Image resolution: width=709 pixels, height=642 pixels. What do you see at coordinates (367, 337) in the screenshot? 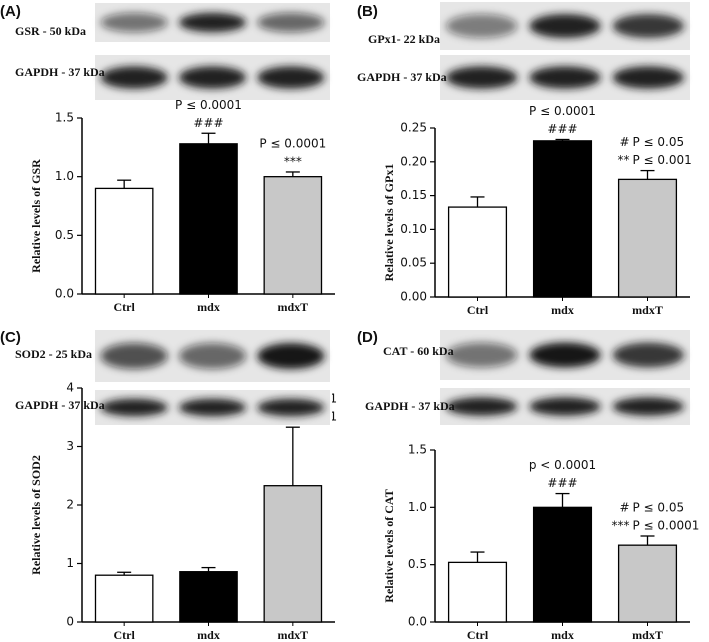
I see `panel-label: (D)` at bounding box center [367, 337].